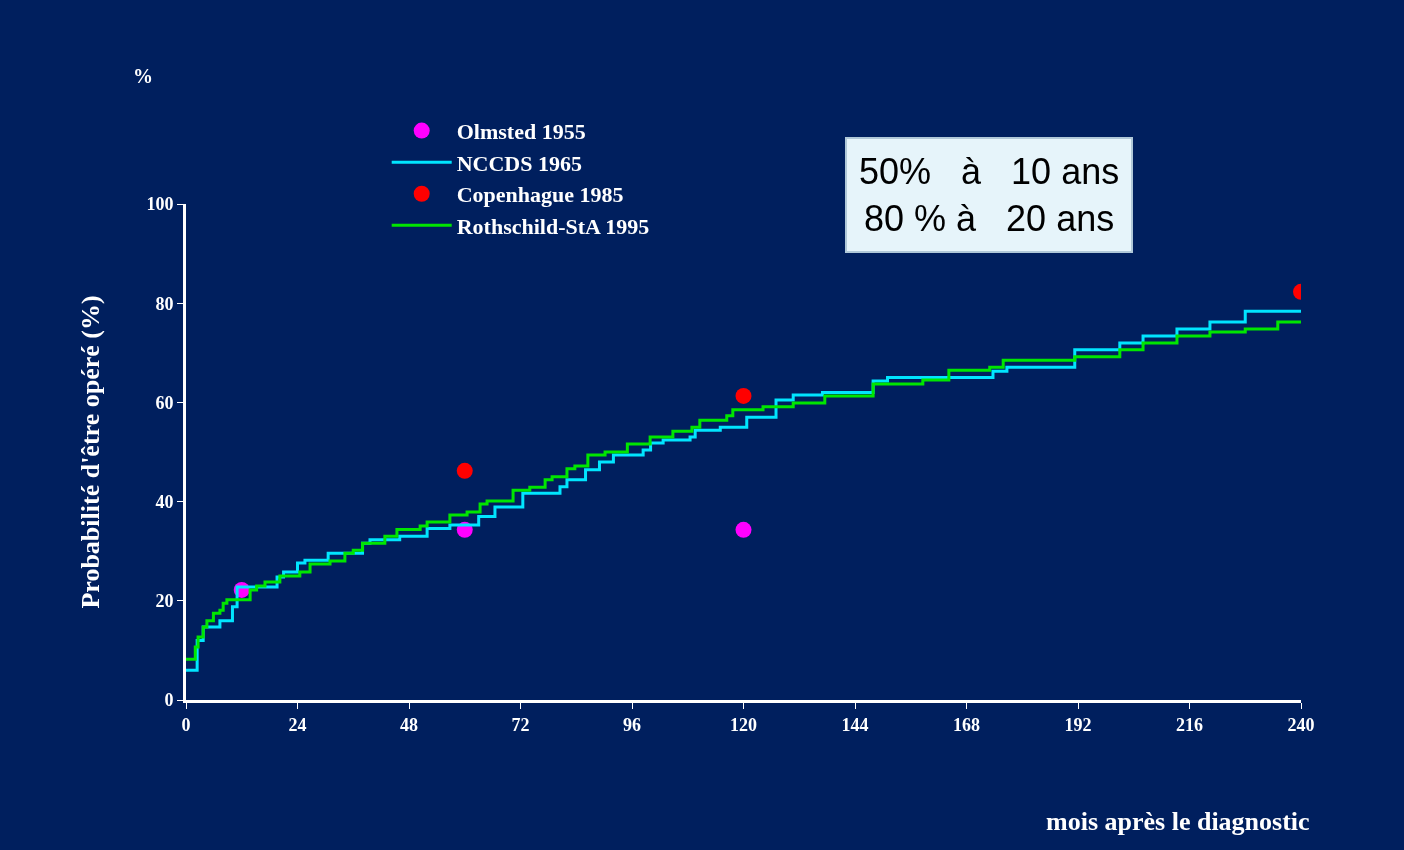 Image resolution: width=1404 pixels, height=850 pixels. I want to click on legend-label: Copenhague 1985, so click(540, 195).